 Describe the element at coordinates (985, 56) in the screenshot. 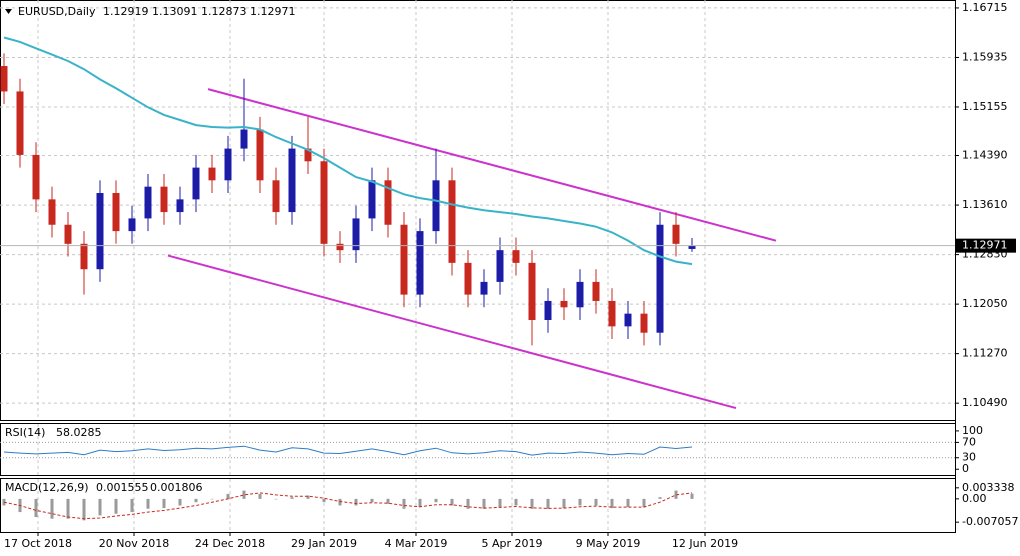

I see `y-tick-label: 1.15935` at that location.